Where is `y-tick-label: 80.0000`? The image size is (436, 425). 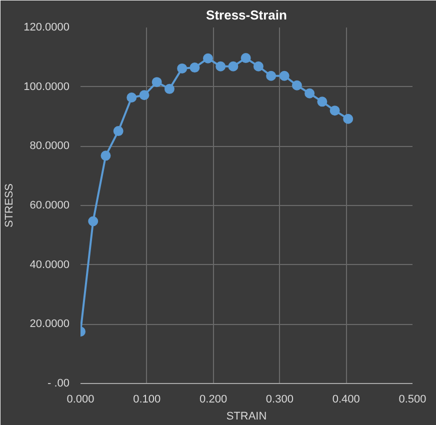
y-tick-label: 80.0000 is located at coordinates (50, 146).